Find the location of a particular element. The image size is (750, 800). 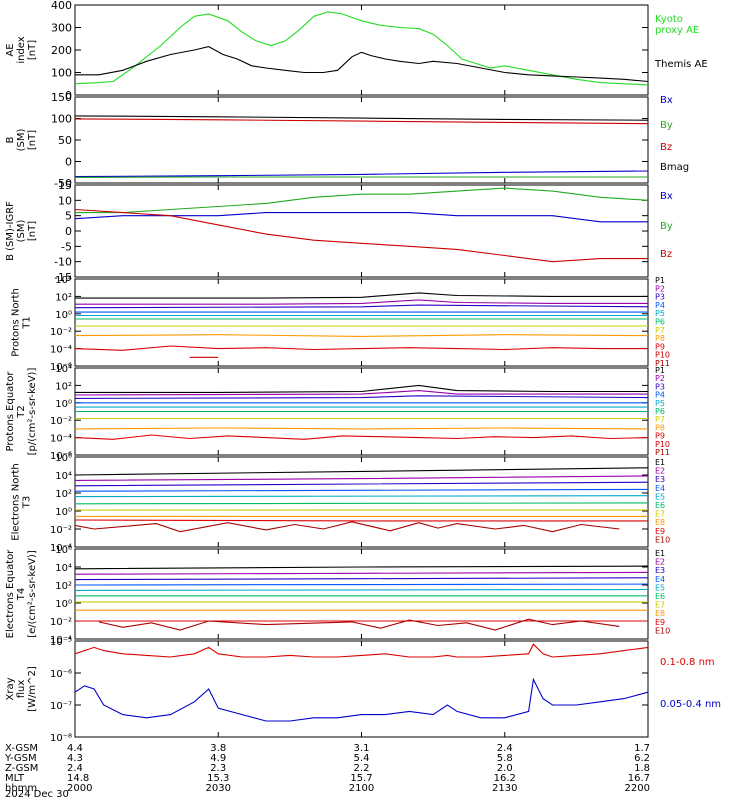

series-e4-line is located at coordinates (361, 584).